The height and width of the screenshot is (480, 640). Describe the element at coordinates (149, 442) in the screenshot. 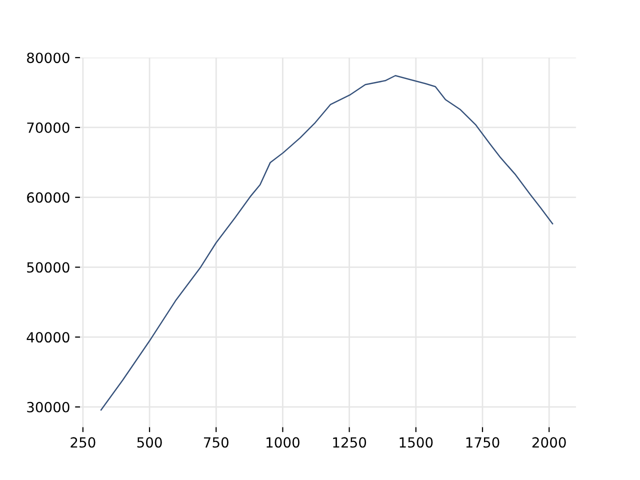

I see `x-tick-label: 500` at that location.